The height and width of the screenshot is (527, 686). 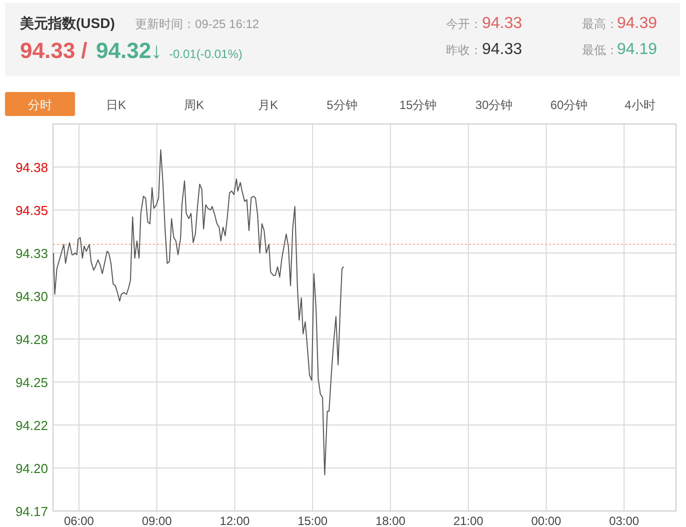 I want to click on annotation: 94.32↓, so click(x=129, y=50).